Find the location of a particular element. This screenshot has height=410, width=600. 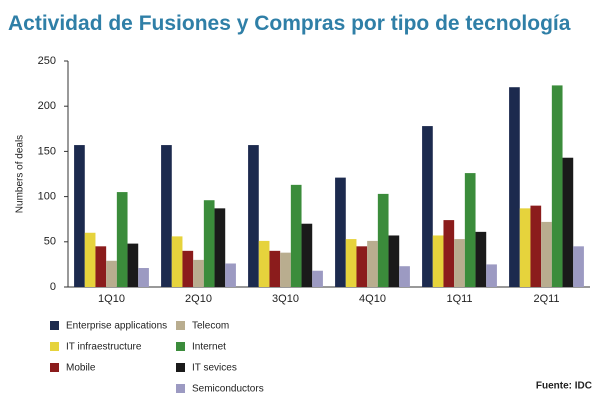

legend-label: Enterprise applications is located at coordinates (116, 326).